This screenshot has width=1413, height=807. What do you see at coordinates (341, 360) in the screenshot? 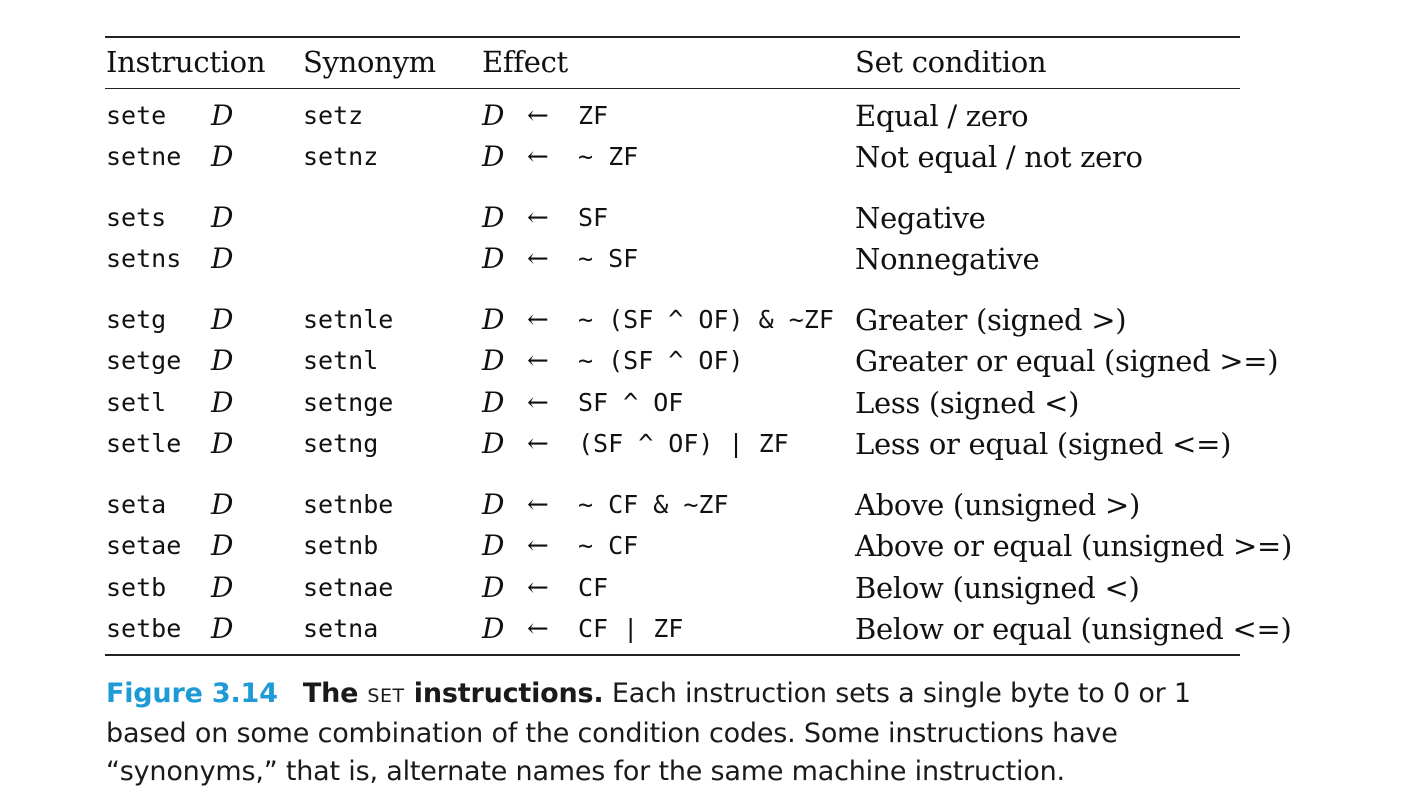
I see `synonym-cell: setnl` at bounding box center [341, 360].